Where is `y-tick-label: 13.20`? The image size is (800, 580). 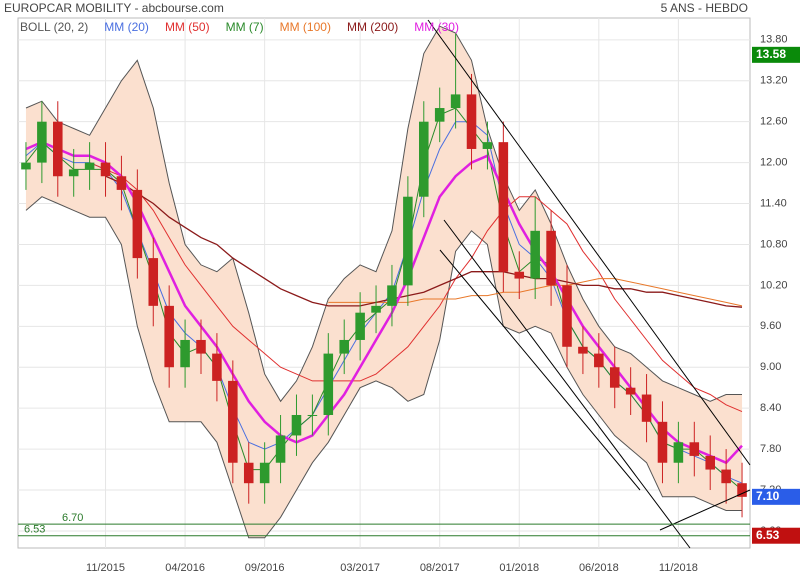 y-tick-label: 13.20 is located at coordinates (774, 81).